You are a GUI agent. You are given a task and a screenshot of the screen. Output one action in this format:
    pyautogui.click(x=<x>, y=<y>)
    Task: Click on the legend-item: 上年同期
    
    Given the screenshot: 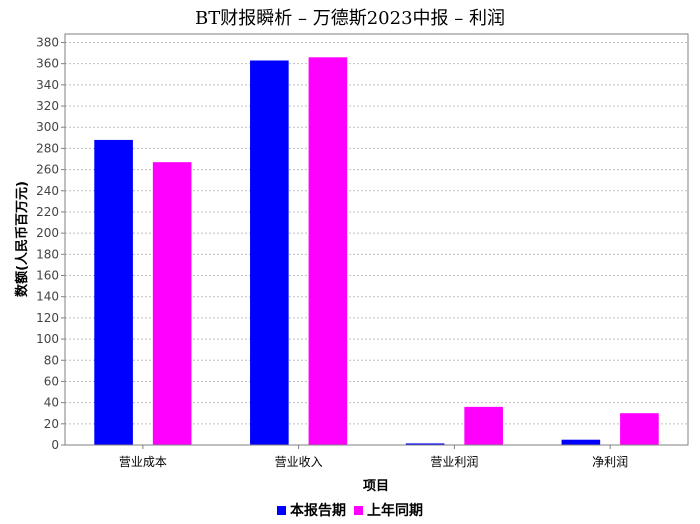 What is the action you would take?
    pyautogui.click(x=388, y=510)
    